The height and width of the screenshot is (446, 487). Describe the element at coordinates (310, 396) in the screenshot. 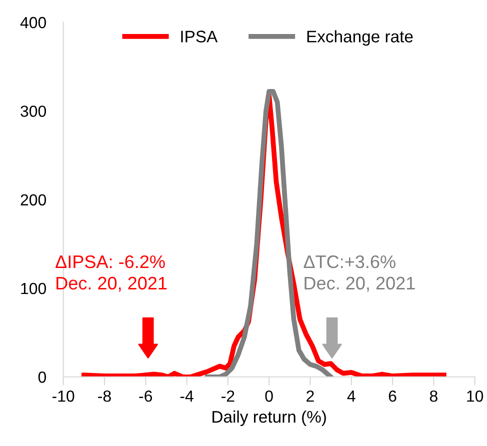

I see `x-tick-label: 2` at that location.